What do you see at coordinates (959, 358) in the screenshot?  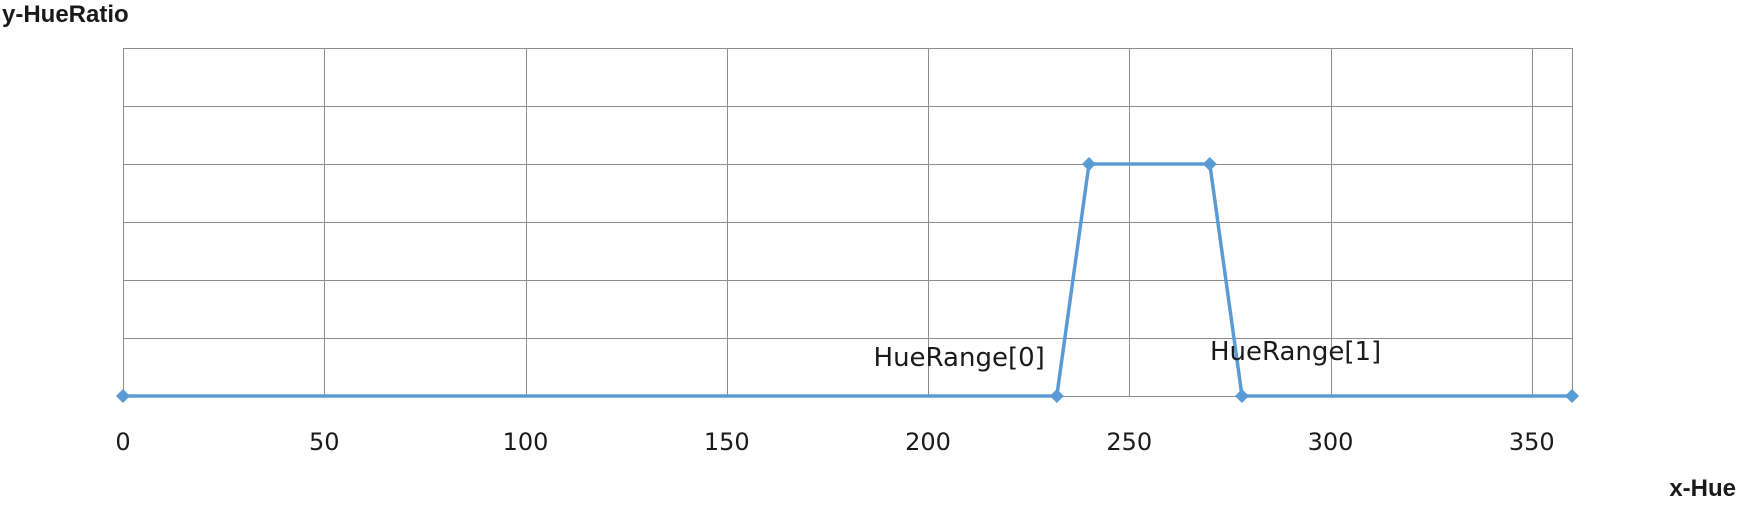 I see `annotation-hue-range-0: HueRange[0]` at bounding box center [959, 358].